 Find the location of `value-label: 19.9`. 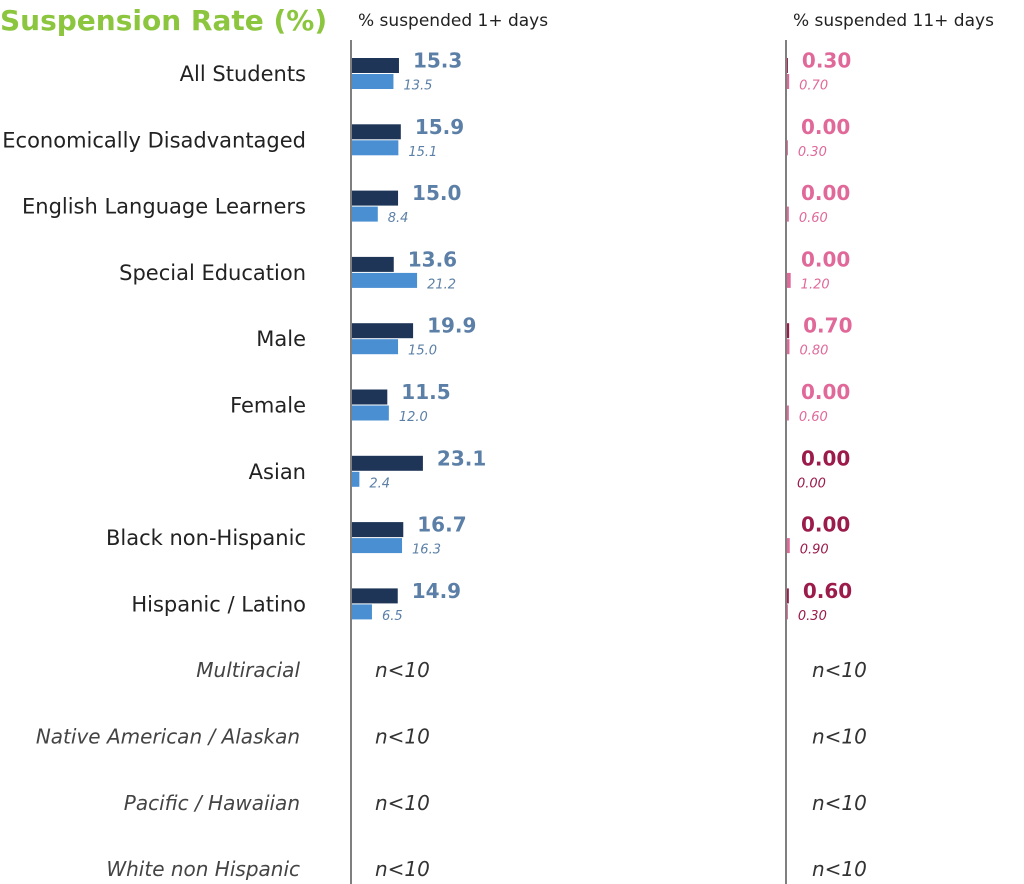

value-label: 19.9 is located at coordinates (451, 326).